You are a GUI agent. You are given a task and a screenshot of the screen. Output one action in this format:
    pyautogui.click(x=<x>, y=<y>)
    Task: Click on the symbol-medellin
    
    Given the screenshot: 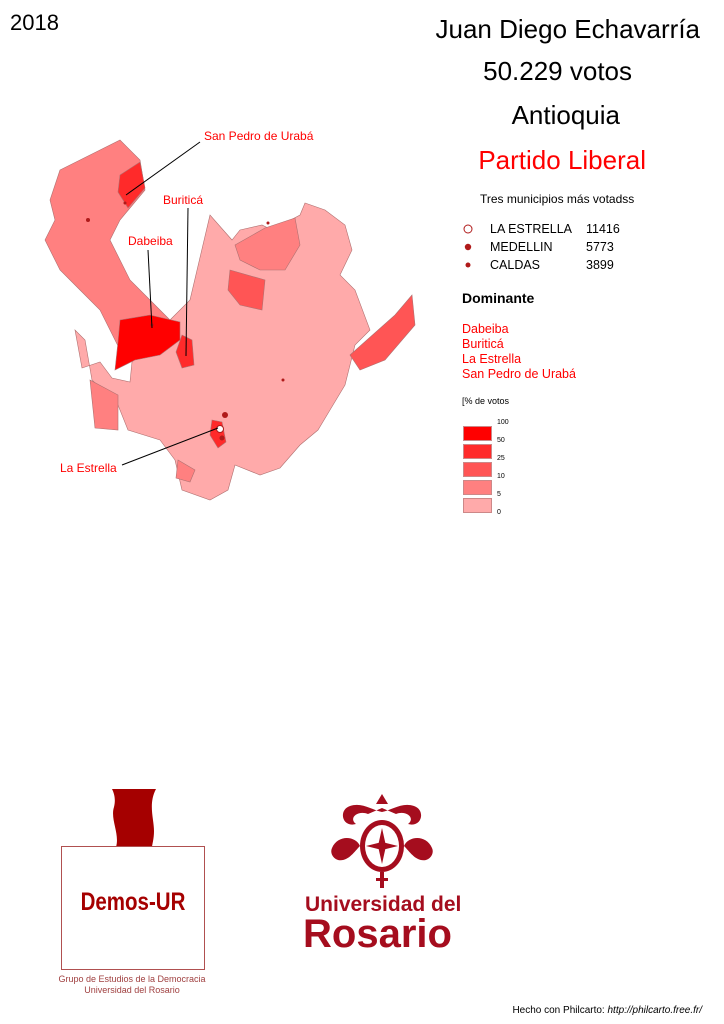 What is the action you would take?
    pyautogui.click(x=225, y=415)
    